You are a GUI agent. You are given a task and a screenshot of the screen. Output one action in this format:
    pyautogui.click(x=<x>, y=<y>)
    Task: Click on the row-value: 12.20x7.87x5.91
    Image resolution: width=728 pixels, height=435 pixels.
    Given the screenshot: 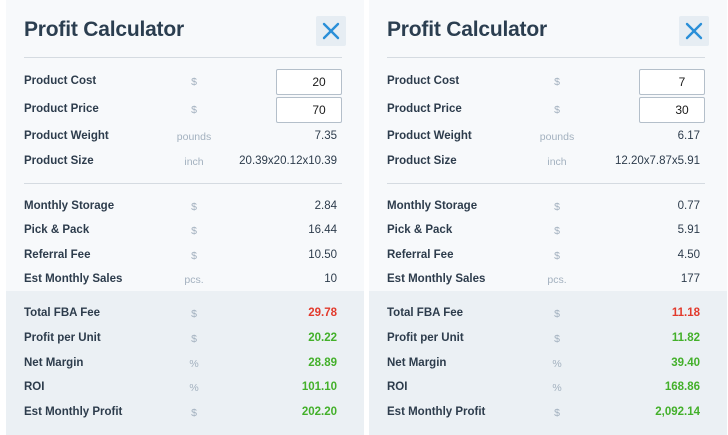 What is the action you would take?
    pyautogui.click(x=657, y=161)
    